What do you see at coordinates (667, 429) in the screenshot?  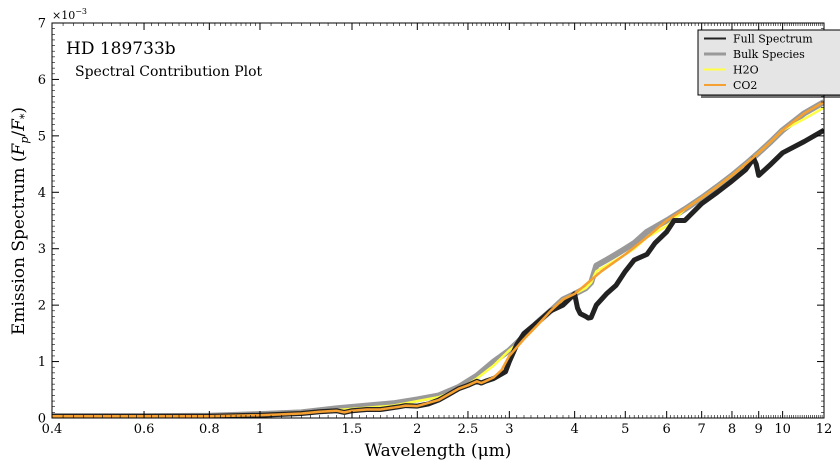 I see `x-tick-label: 6` at bounding box center [667, 429].